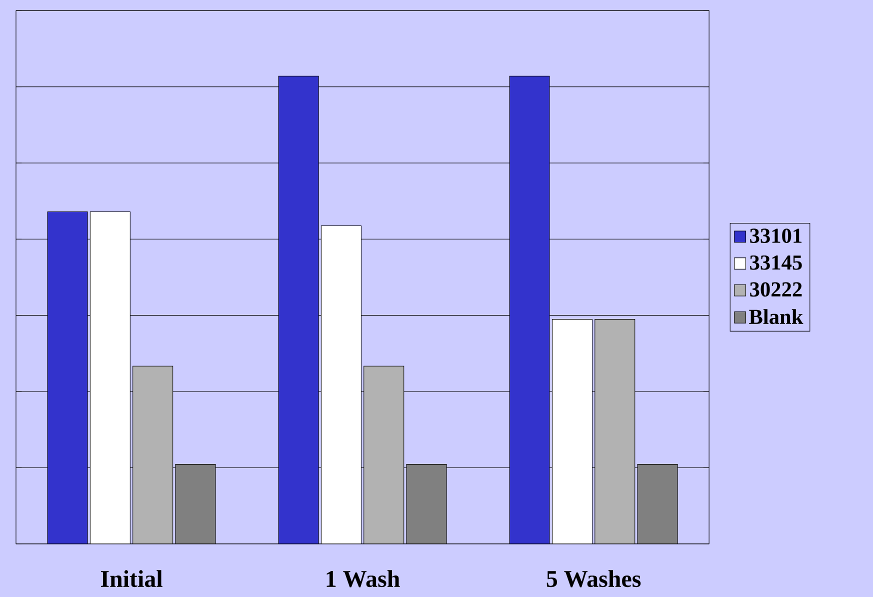  Describe the element at coordinates (776, 235) in the screenshot. I see `legend-label: 33101` at that location.